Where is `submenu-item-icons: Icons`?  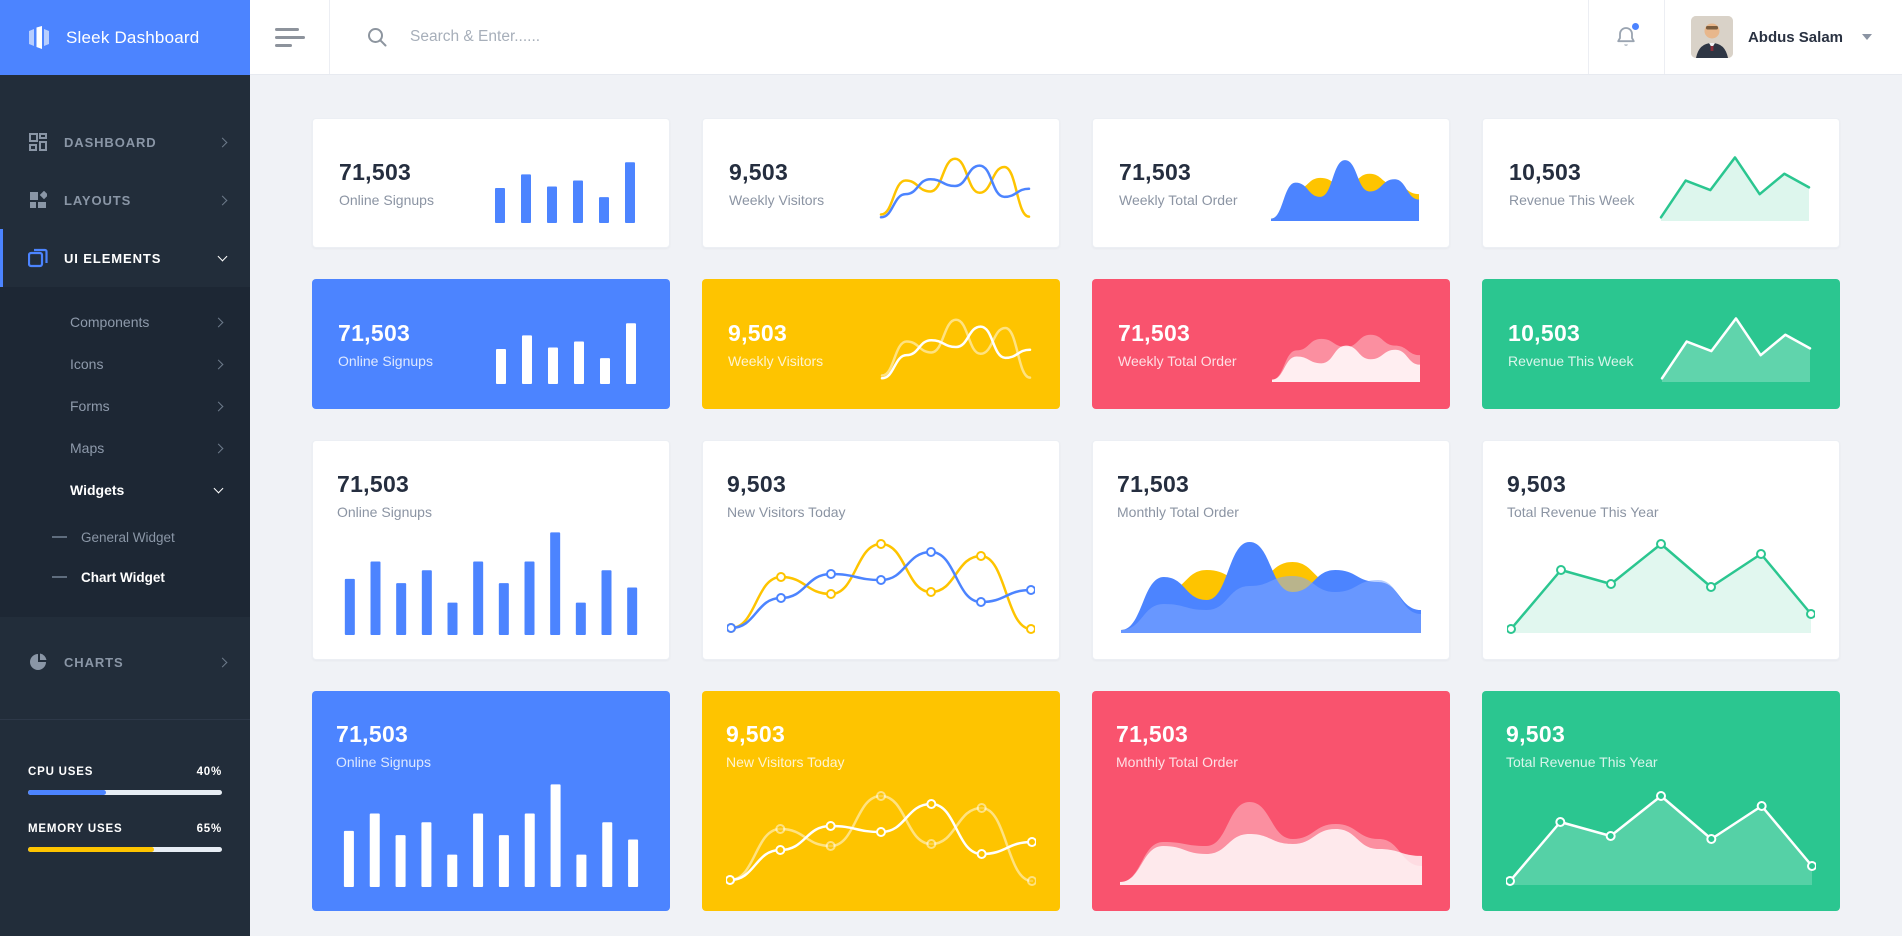 submenu-item-icons: Icons is located at coordinates (125, 364).